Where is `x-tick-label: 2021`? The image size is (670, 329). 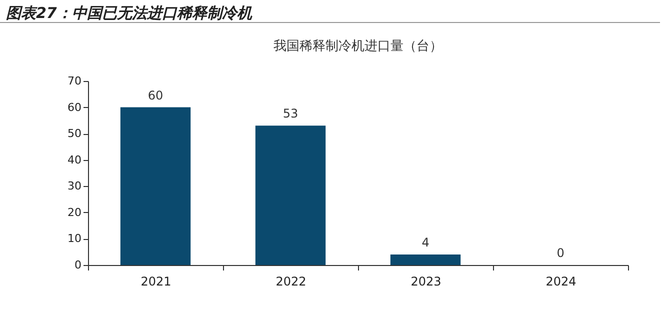 x-tick-label: 2021 is located at coordinates (156, 281).